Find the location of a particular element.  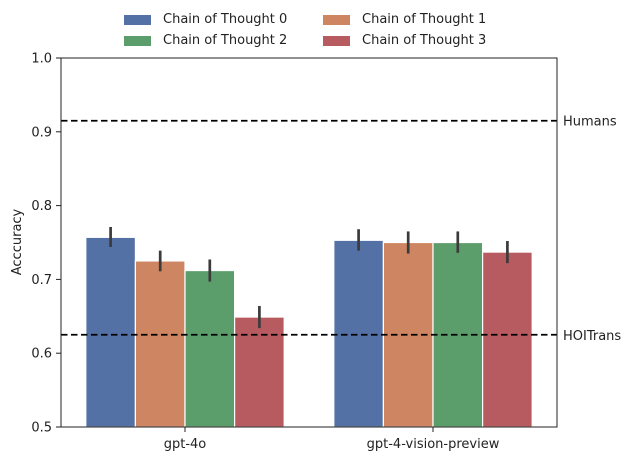

x-tick-label: gpt-4o is located at coordinates (185, 444).